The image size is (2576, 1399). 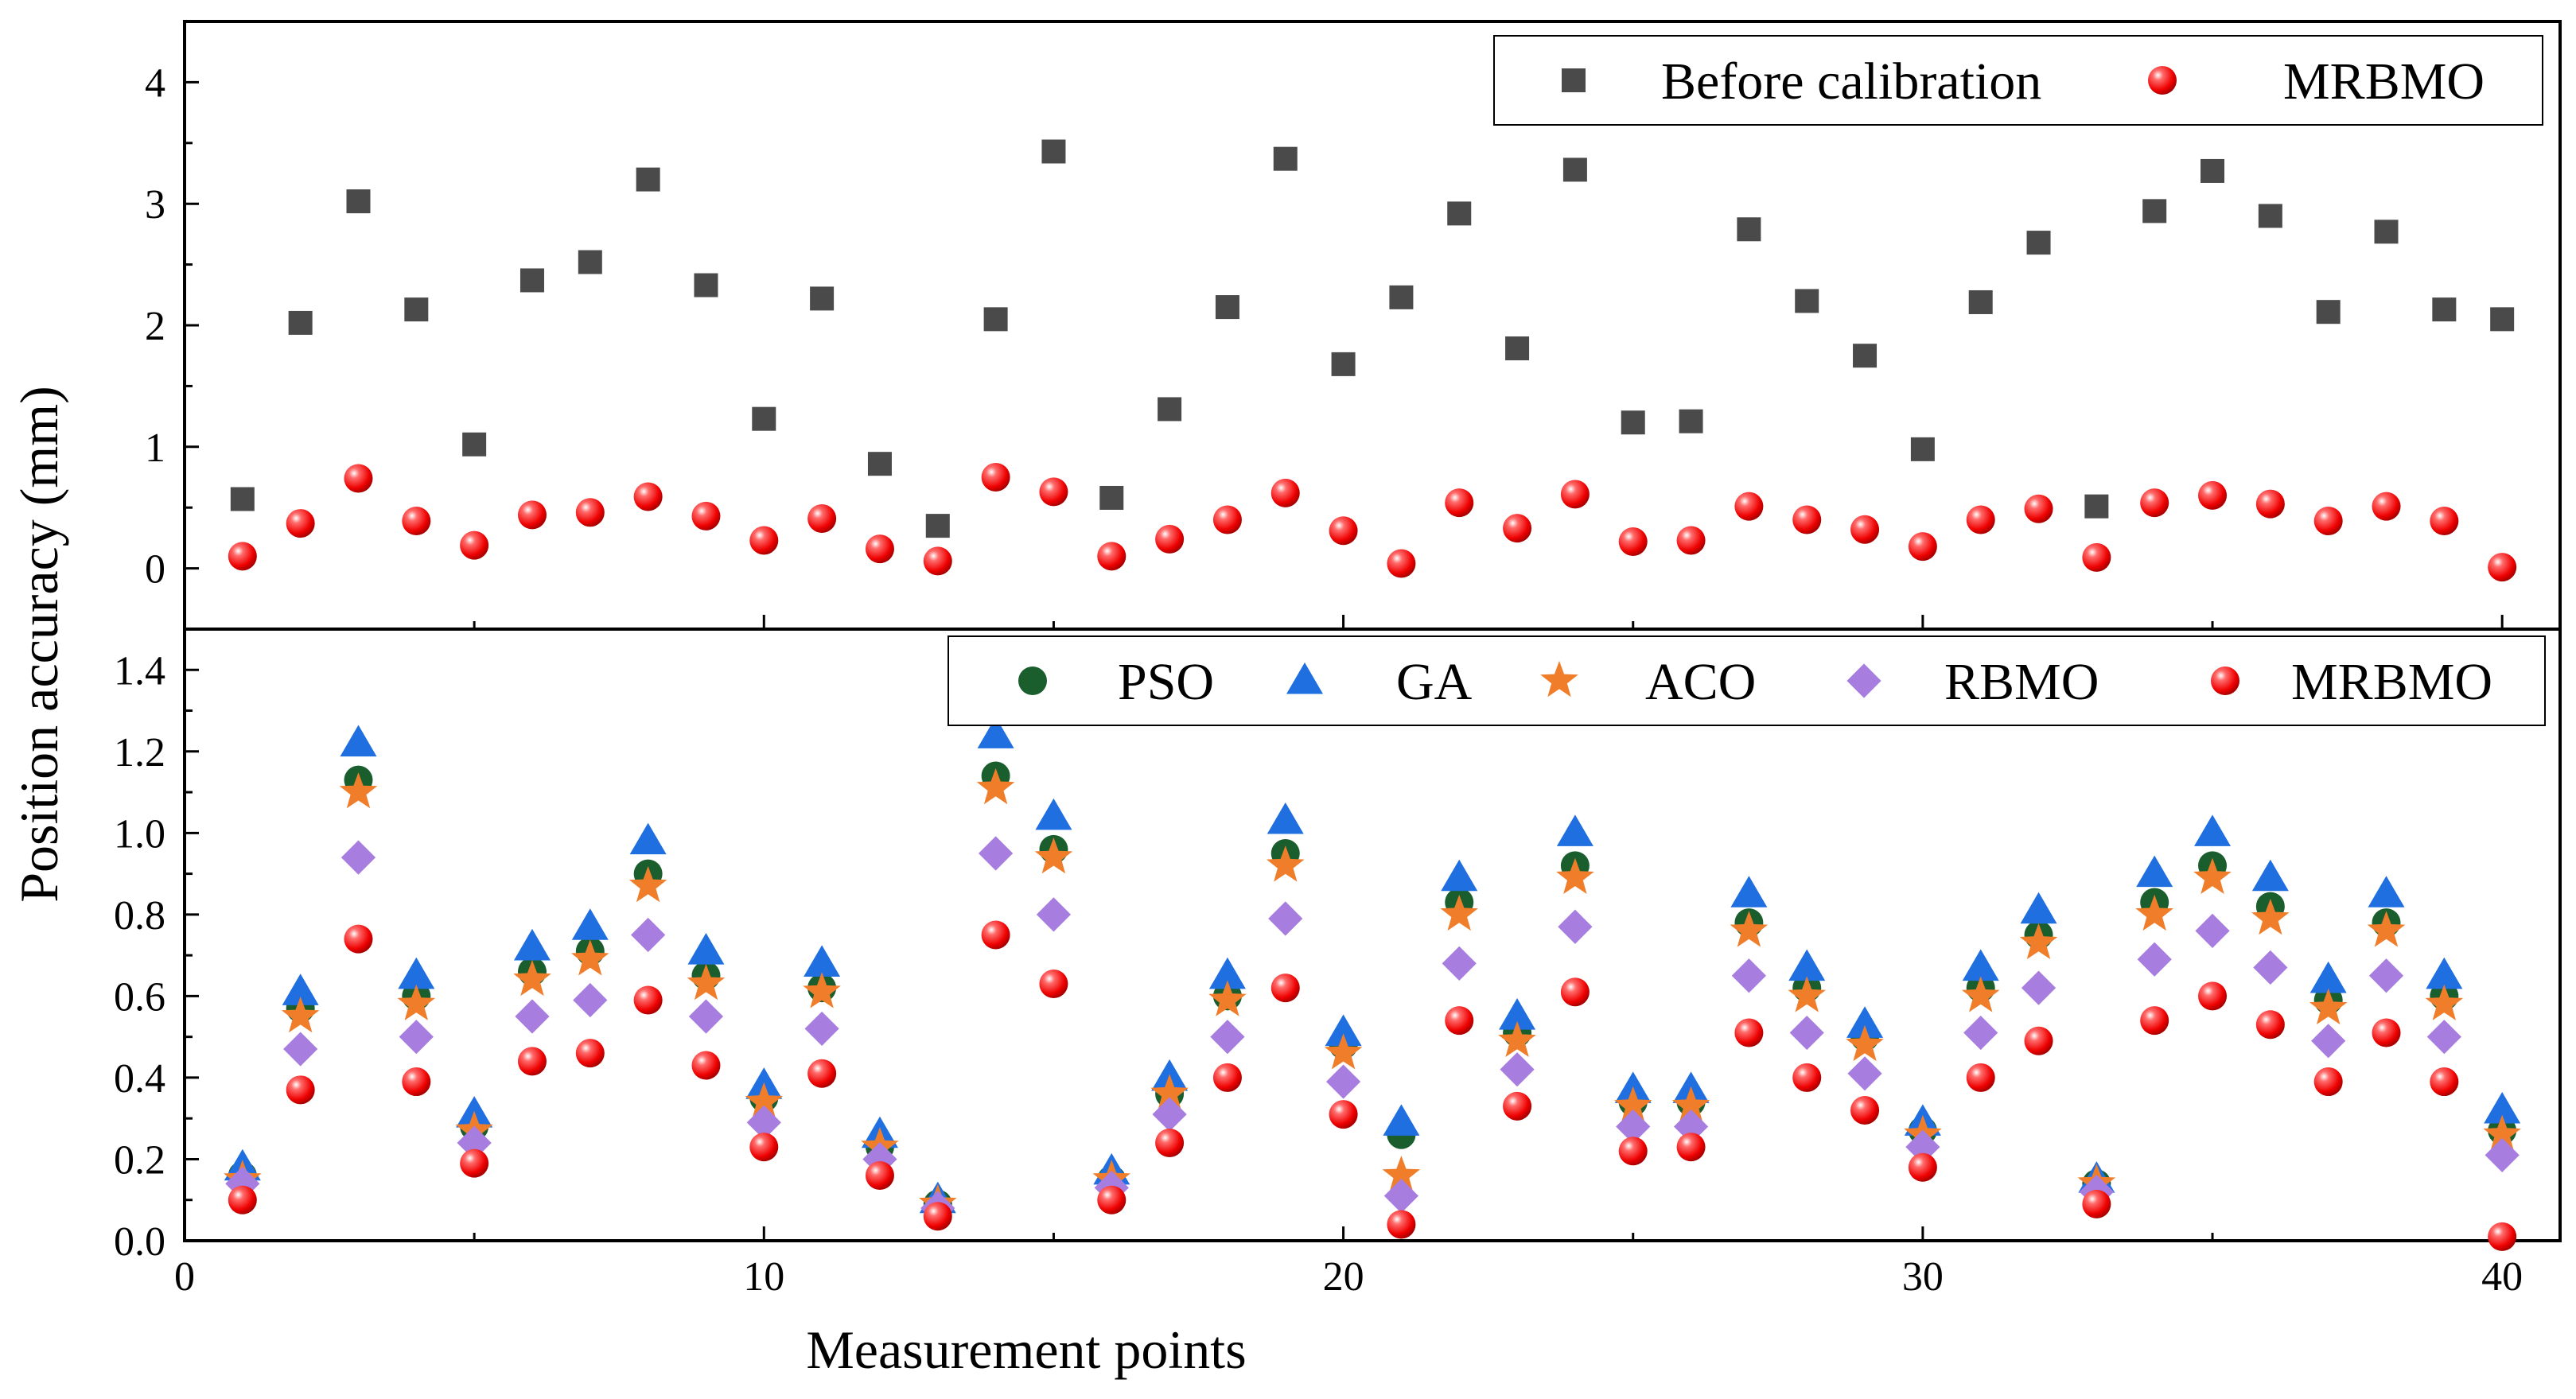 I want to click on y-tick-label: 1.2, so click(x=140, y=752).